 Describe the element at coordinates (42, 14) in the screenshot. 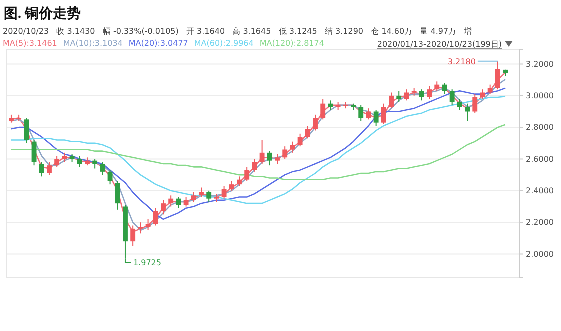

I see `chart-title: 图. 铜价走势` at that location.